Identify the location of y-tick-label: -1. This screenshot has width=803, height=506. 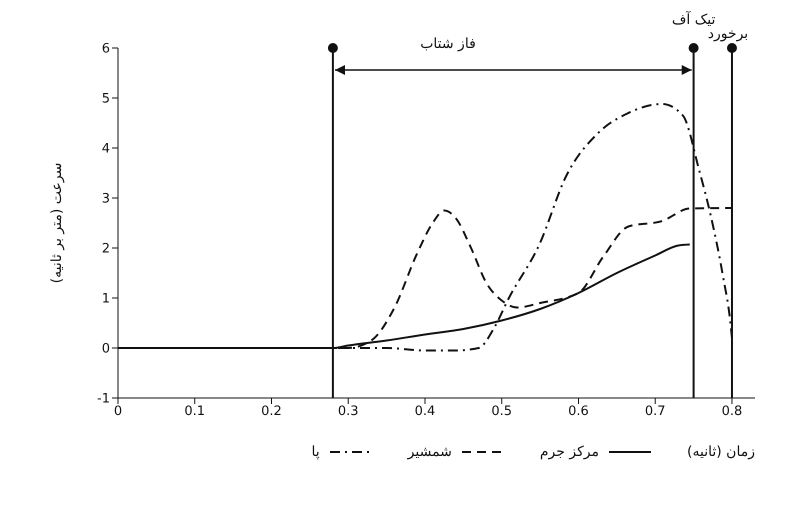
(103, 399).